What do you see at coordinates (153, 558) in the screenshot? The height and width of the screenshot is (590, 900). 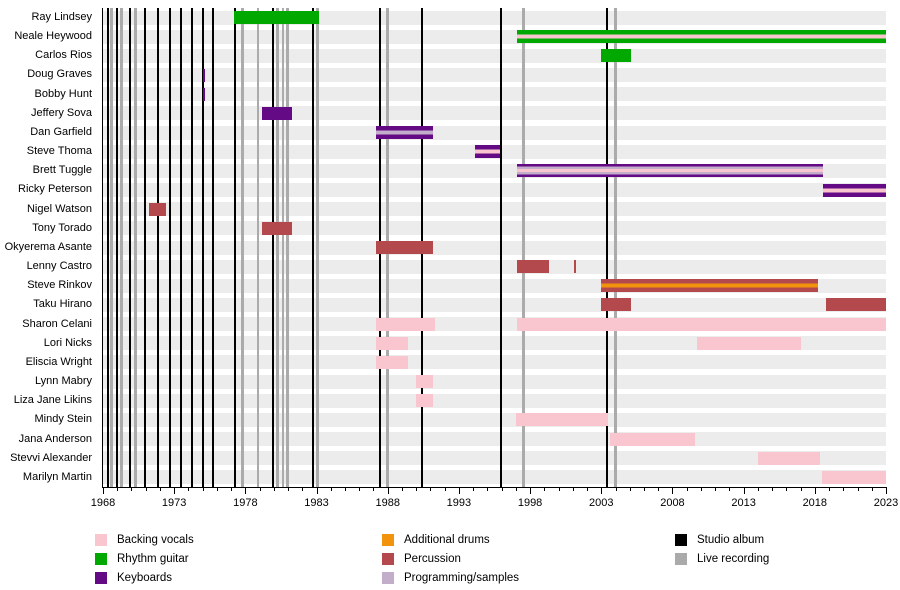 I see `legend-label: Rhythm guitar` at bounding box center [153, 558].